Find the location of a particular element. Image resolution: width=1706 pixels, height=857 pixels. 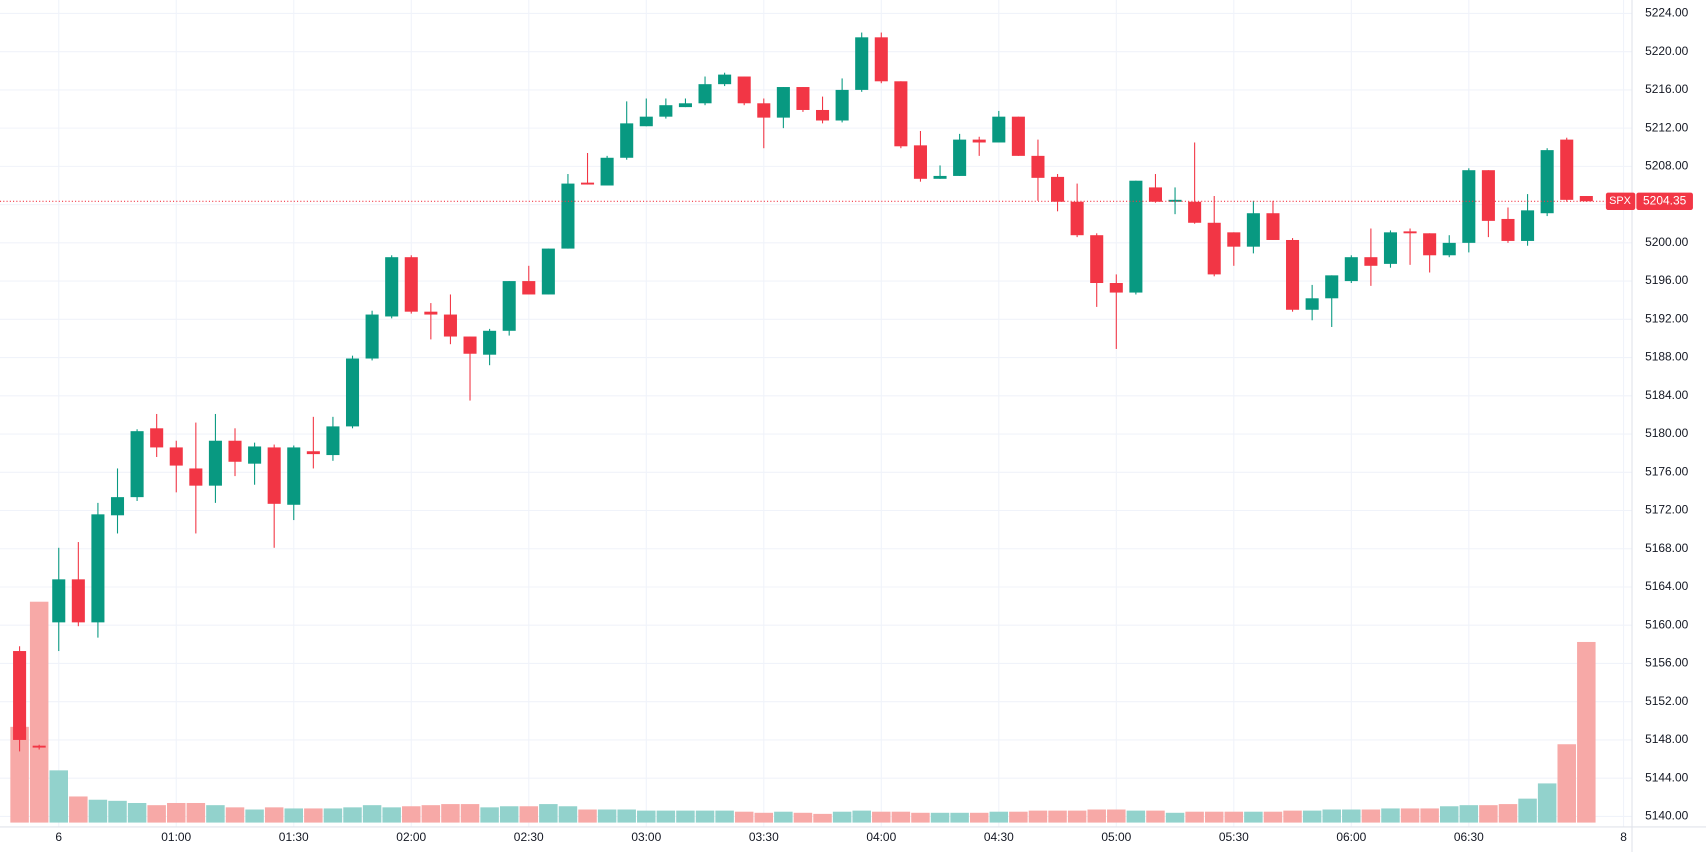

y-tick-label: 5172.00 is located at coordinates (1667, 510).